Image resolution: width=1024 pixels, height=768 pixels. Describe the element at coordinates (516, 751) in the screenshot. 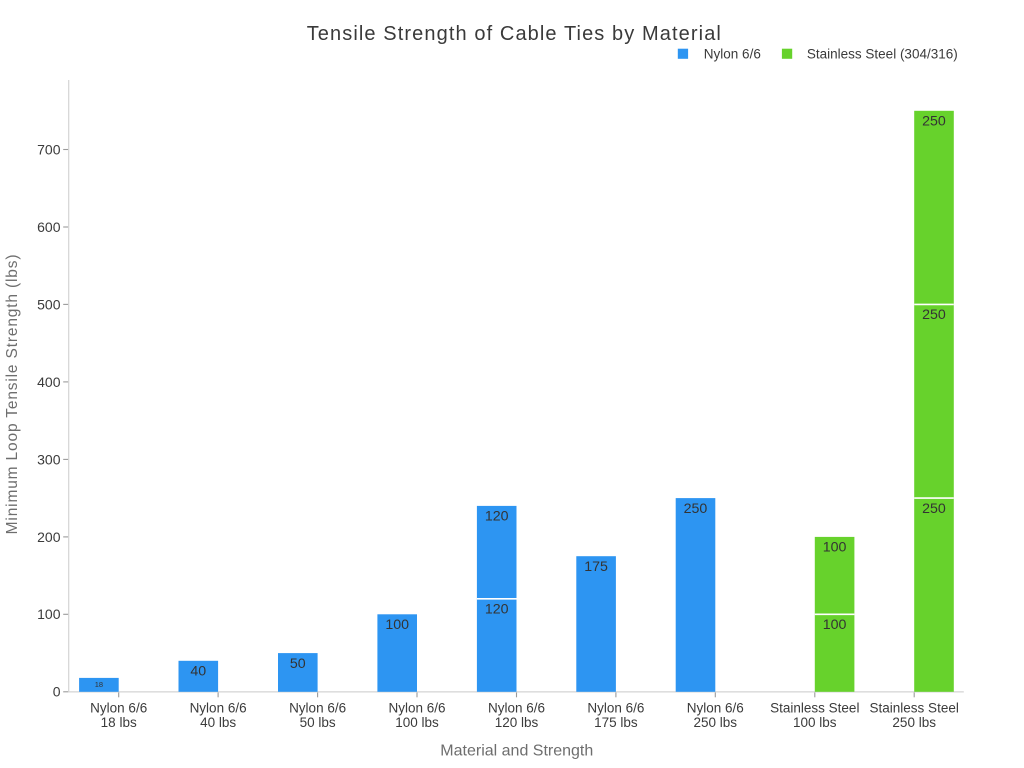

I see `svg-text: Material and Strength` at that location.